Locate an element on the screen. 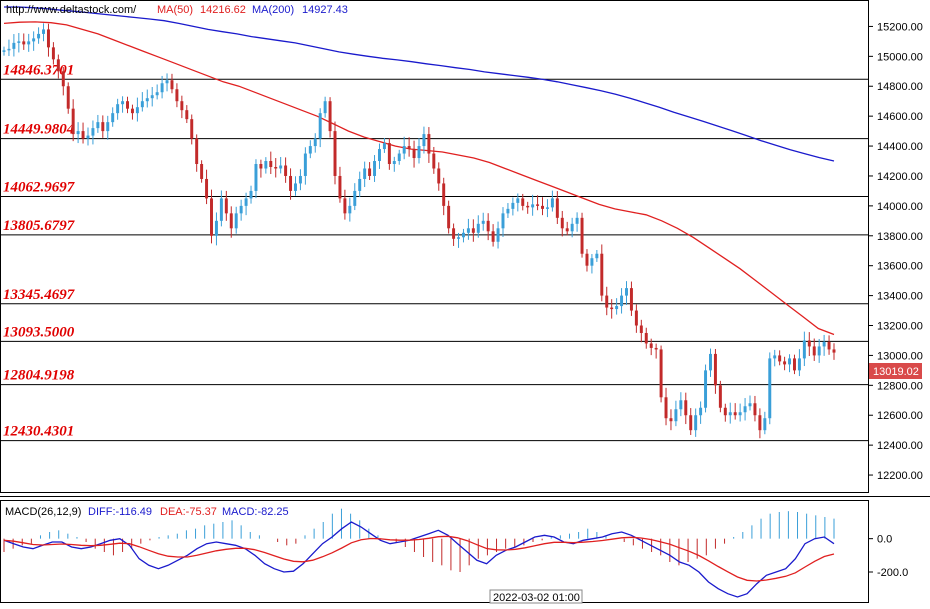 The height and width of the screenshot is (609, 930). y-tick-label: 12200.00 is located at coordinates (900, 476).